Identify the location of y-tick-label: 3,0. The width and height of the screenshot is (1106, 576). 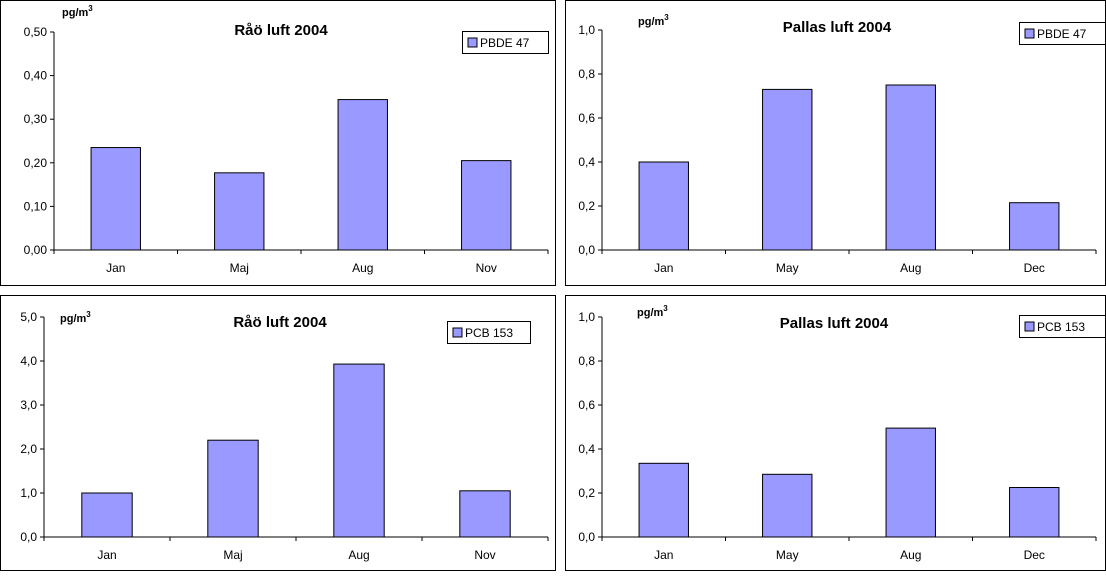
(28, 405).